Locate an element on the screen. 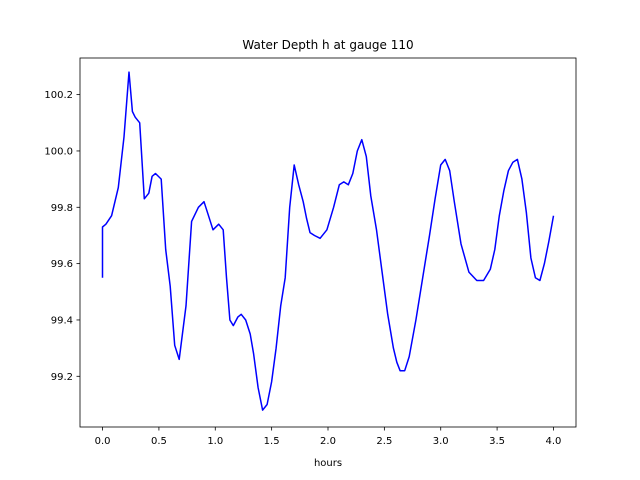  x-tick-label: 3.0 is located at coordinates (441, 441).